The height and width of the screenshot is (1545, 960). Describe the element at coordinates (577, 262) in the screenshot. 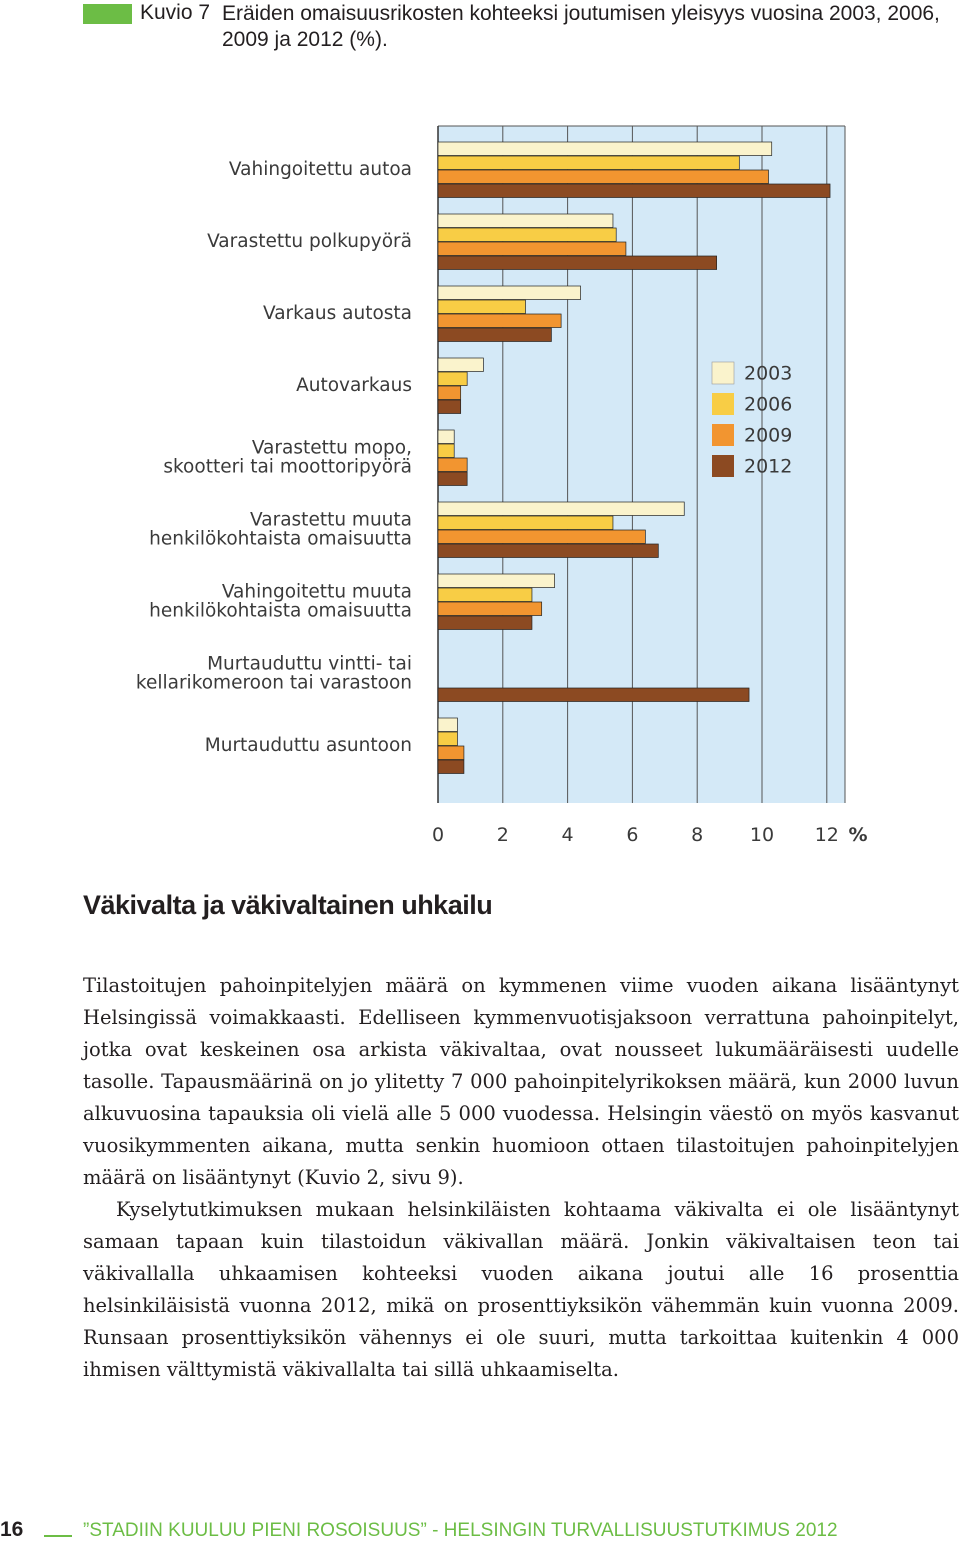

I see `bar-varastettu-polkupy-r-2012` at that location.